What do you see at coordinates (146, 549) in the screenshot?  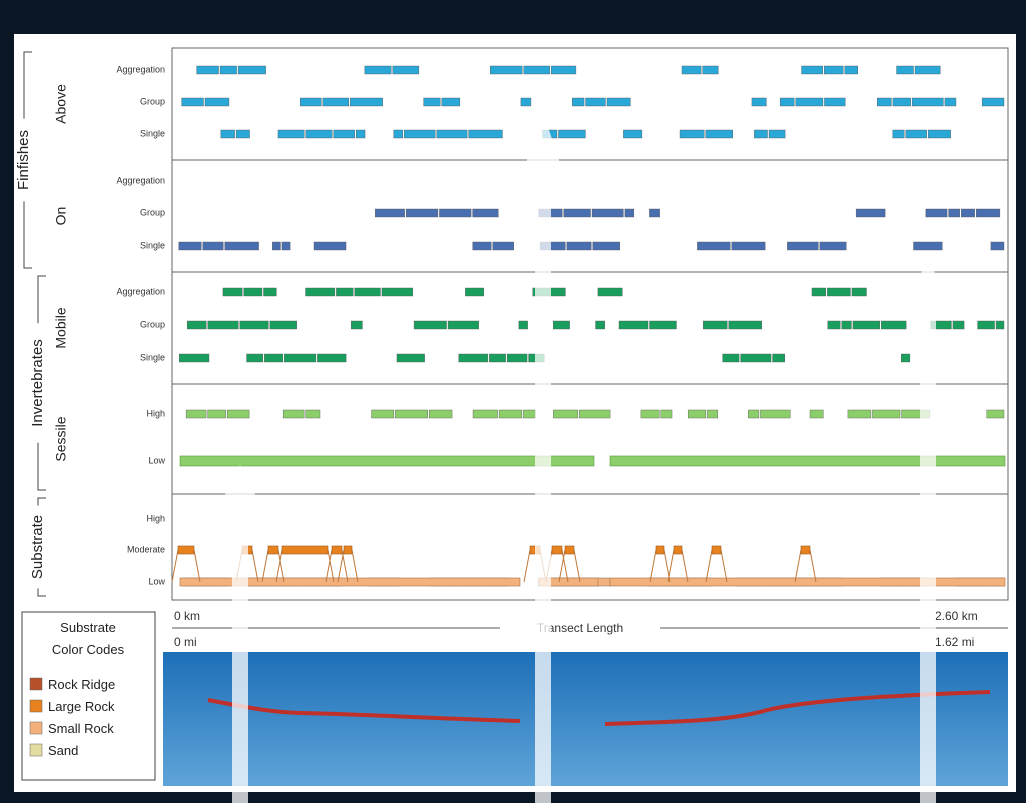 I see `row-label: Moderate` at bounding box center [146, 549].